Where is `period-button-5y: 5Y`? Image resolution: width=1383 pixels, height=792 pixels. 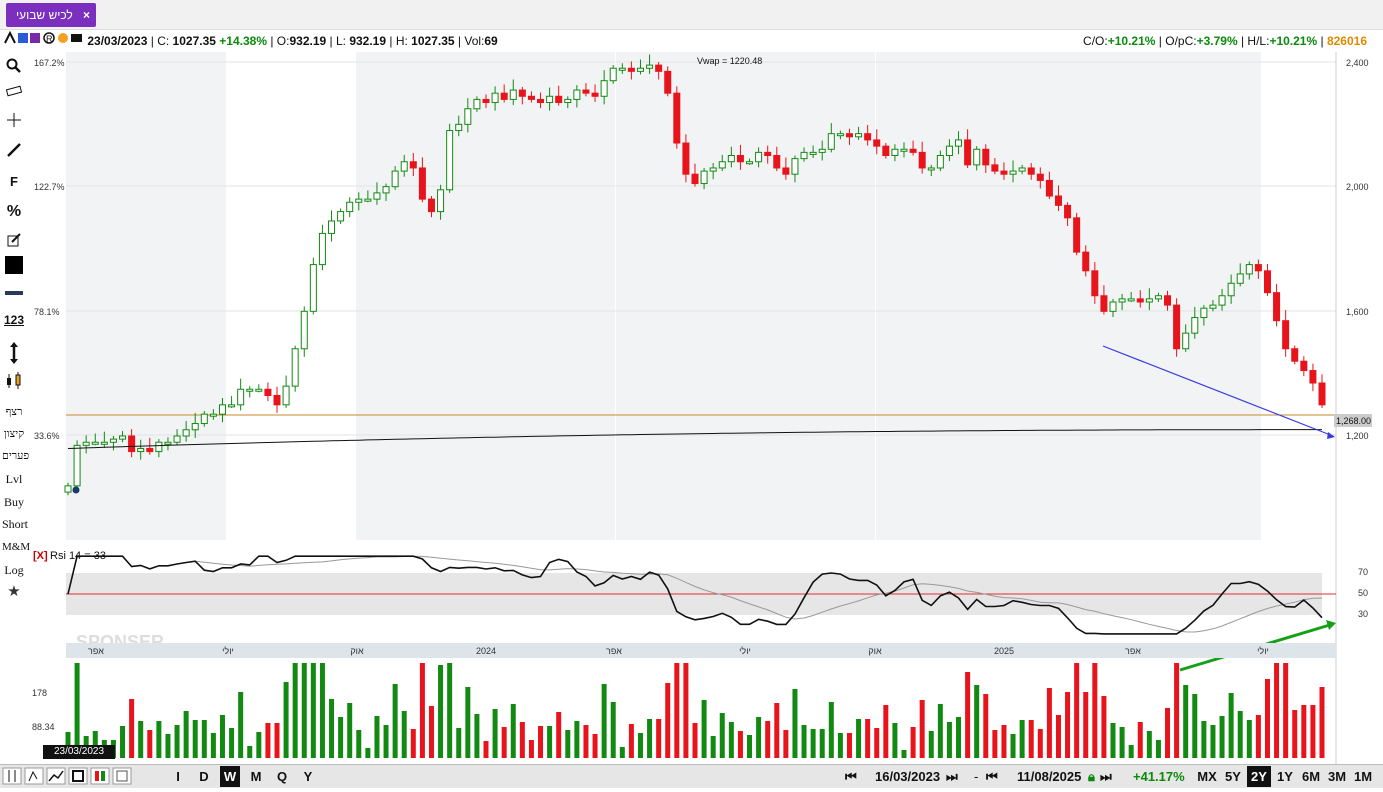
period-button-5y: 5Y is located at coordinates (1233, 776).